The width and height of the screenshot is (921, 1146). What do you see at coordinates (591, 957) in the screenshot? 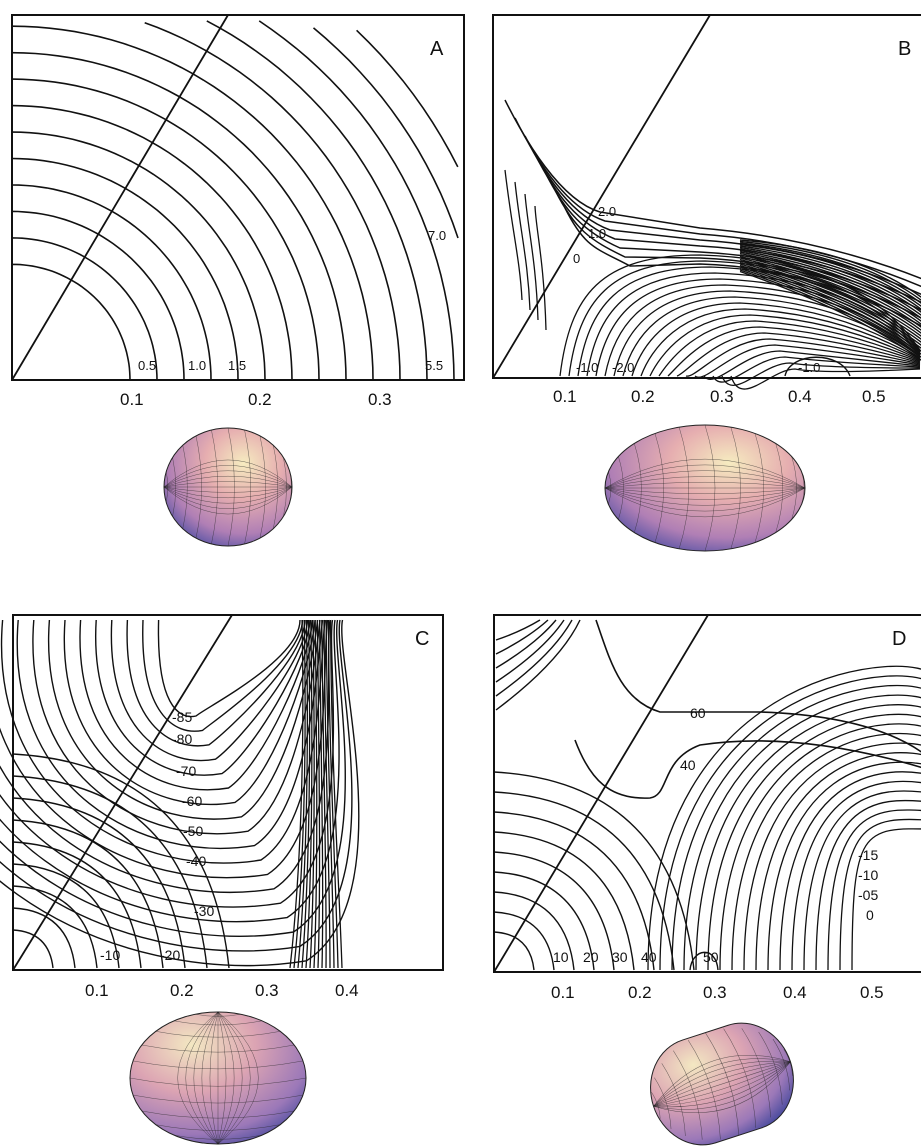
I see `panel-d-clabel-4: 20` at bounding box center [591, 957].